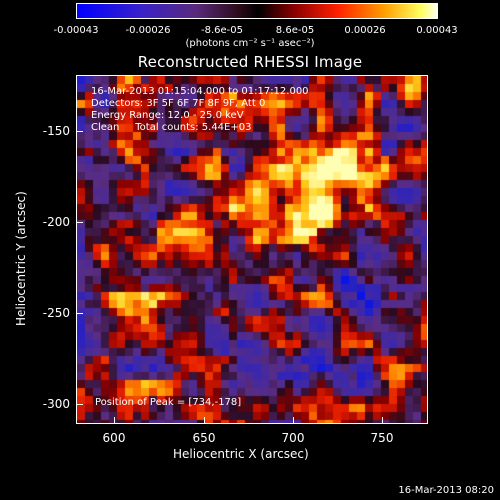  I want to click on xtick-label: 700, so click(293, 438).